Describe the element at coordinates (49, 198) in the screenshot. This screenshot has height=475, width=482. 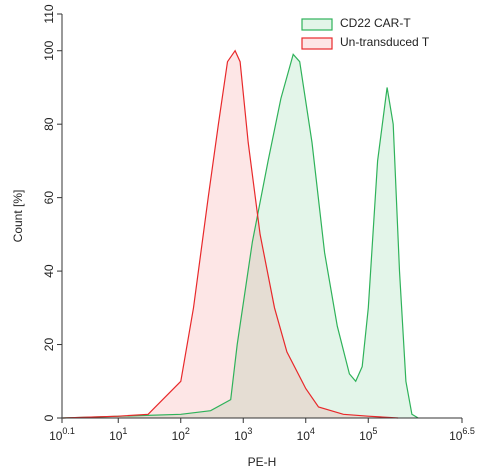
I see `y-tick-label: 60` at that location.